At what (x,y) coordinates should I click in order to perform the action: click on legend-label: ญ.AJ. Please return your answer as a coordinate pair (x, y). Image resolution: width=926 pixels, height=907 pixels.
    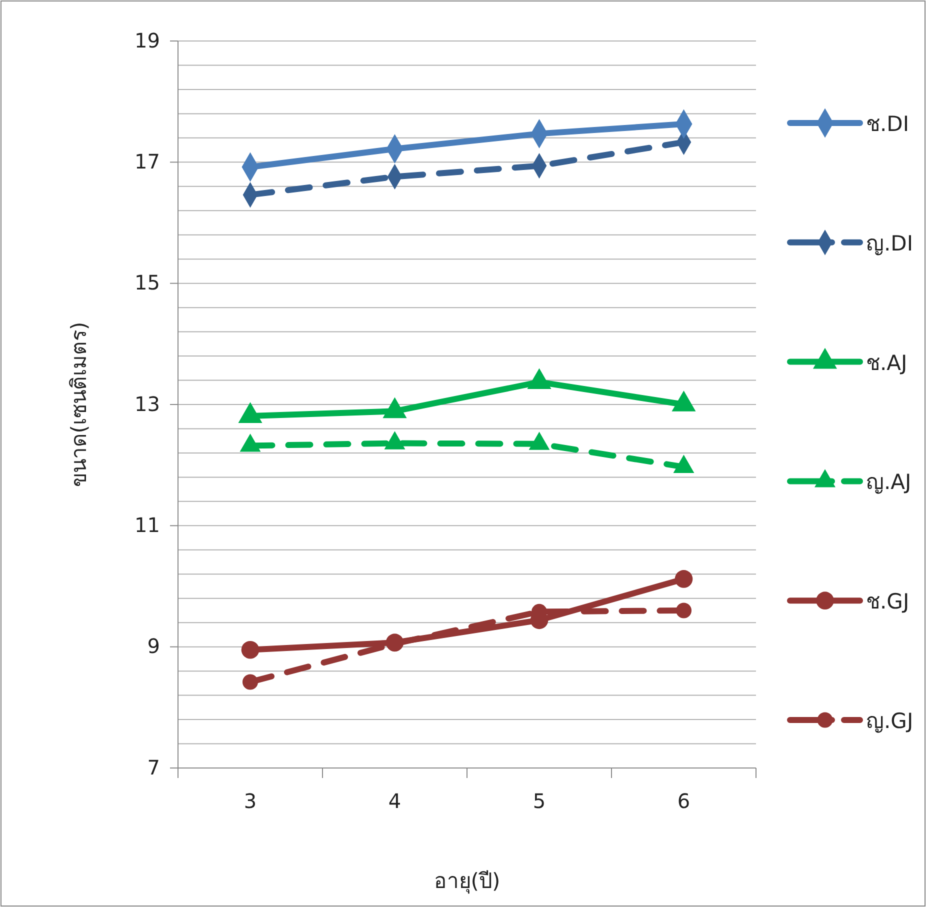
    Looking at the image, I should click on (889, 482).